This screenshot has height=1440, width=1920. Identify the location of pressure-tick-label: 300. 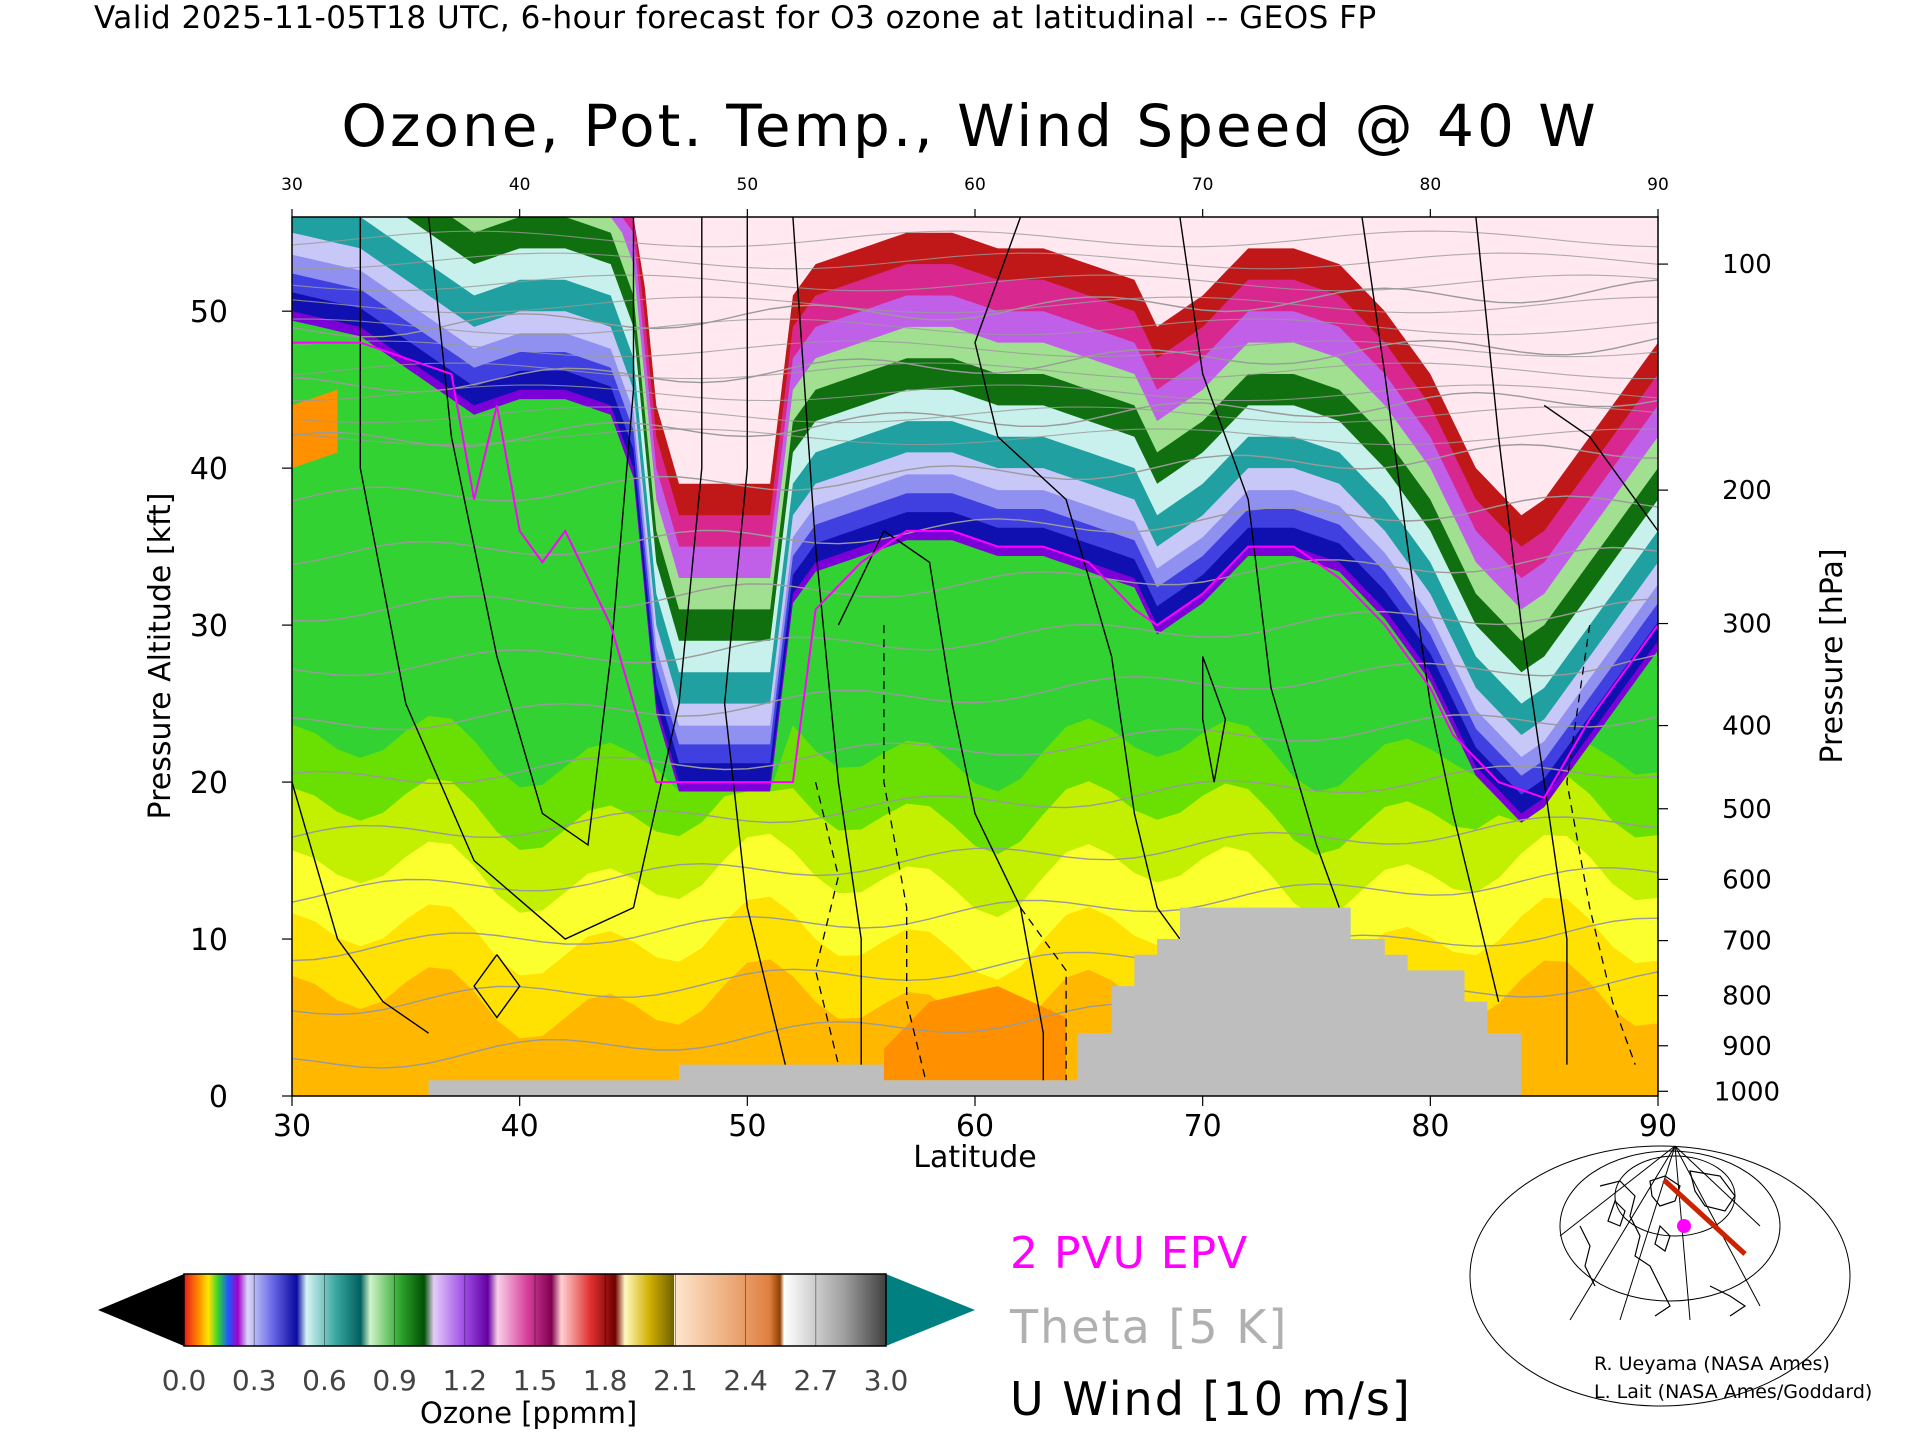
(1747, 625).